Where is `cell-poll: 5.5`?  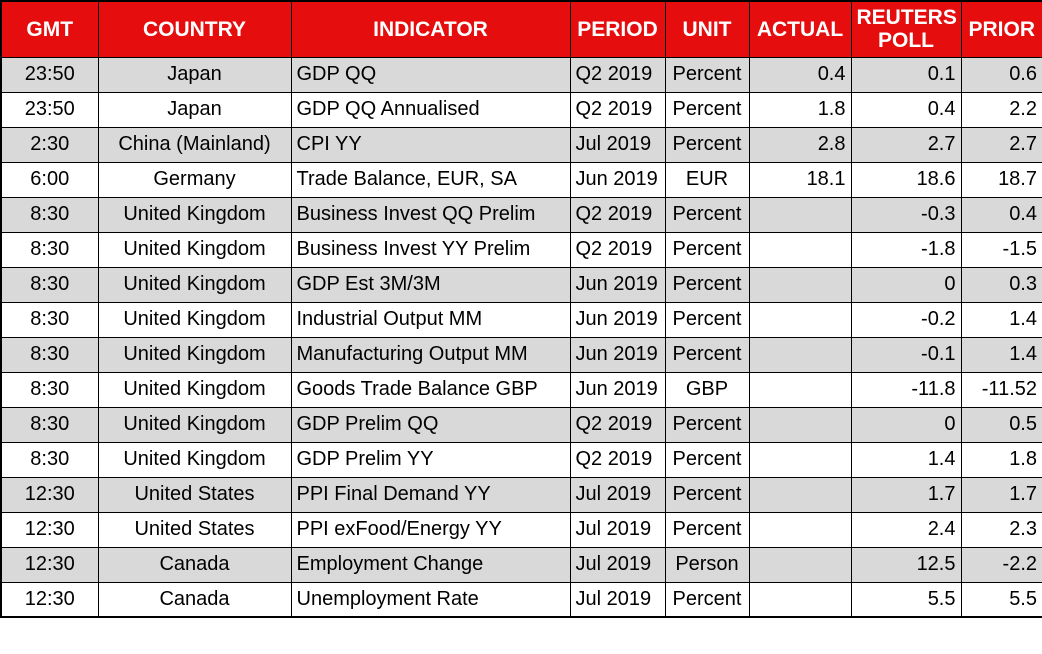 cell-poll: 5.5 is located at coordinates (906, 599).